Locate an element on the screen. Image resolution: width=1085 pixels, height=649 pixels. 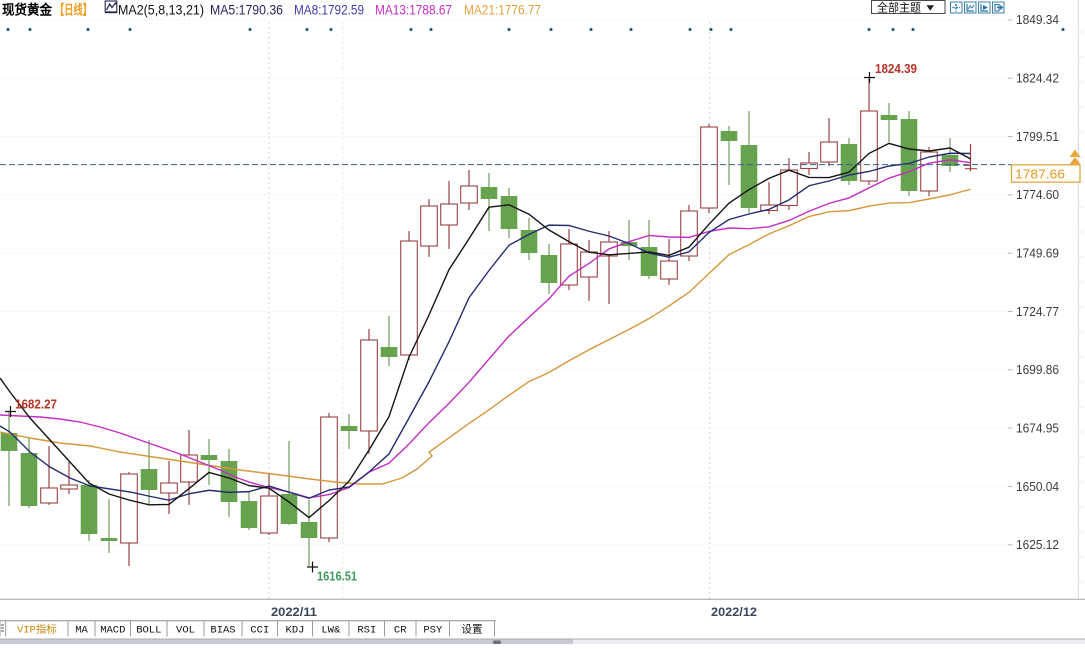
svg-text: 1674.95 is located at coordinates (1037, 428).